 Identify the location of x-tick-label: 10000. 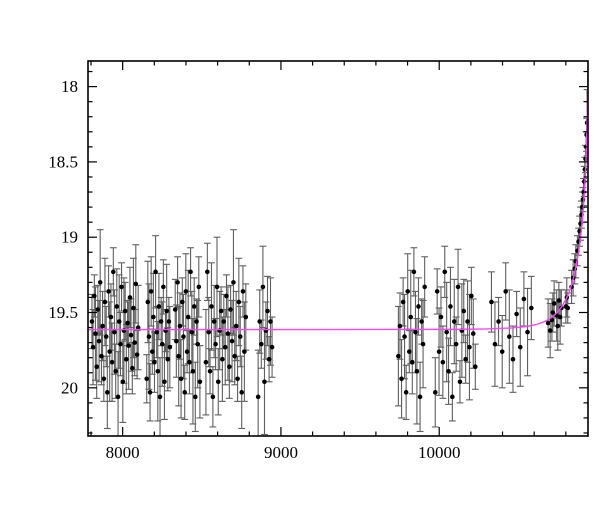
(439, 452).